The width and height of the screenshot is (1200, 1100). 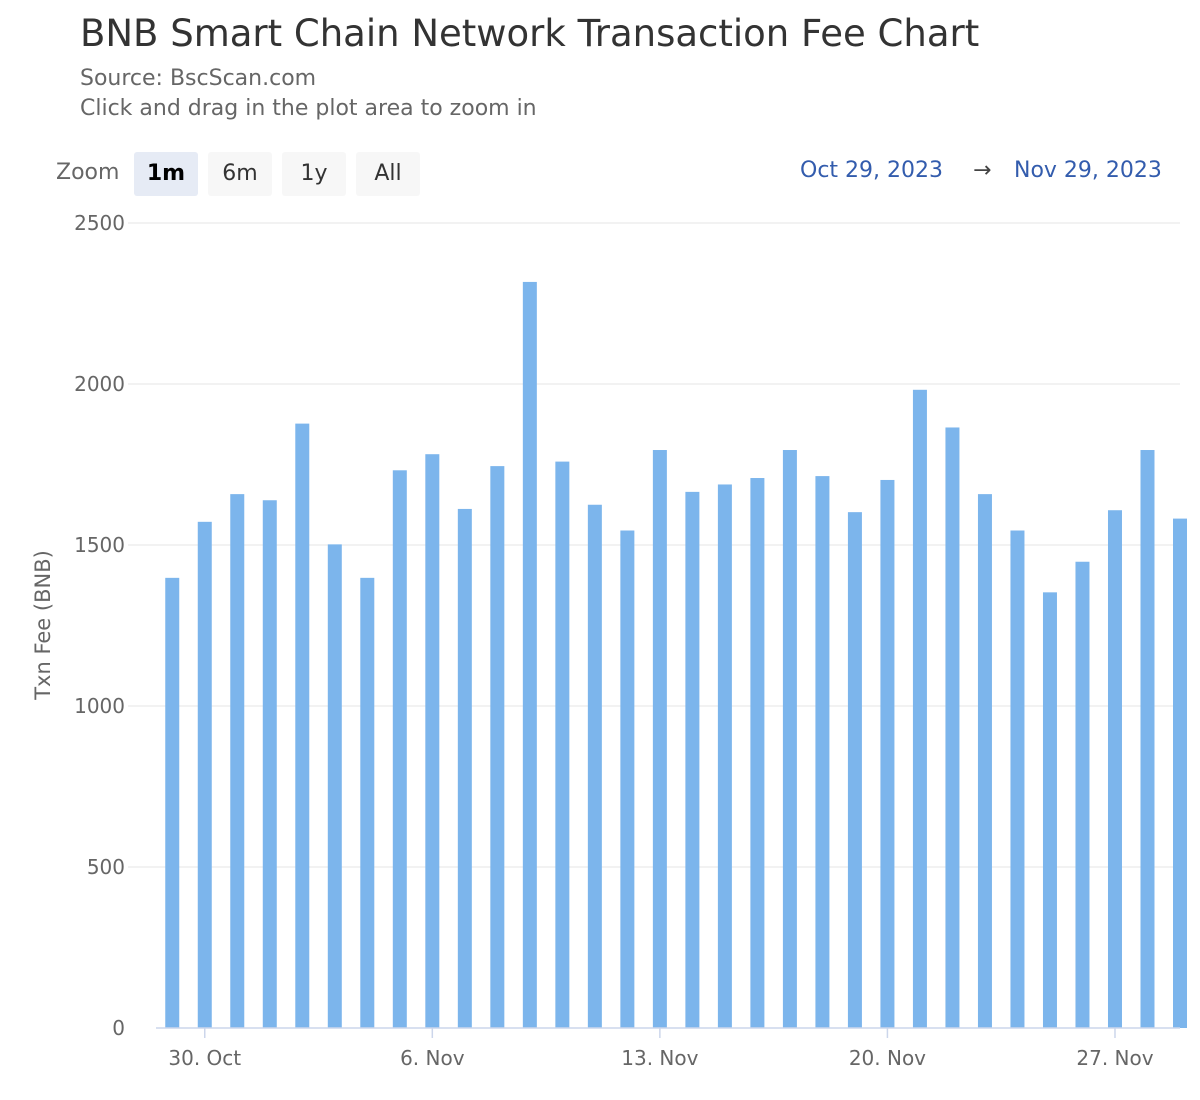 What do you see at coordinates (204, 1058) in the screenshot?
I see `x-tick-label: 30. Oct` at bounding box center [204, 1058].